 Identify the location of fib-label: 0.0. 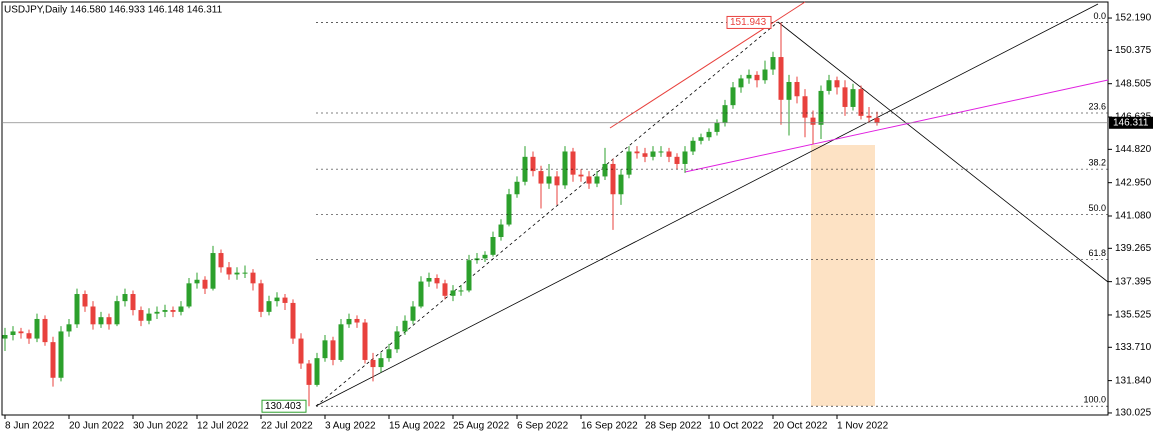
(1099, 16).